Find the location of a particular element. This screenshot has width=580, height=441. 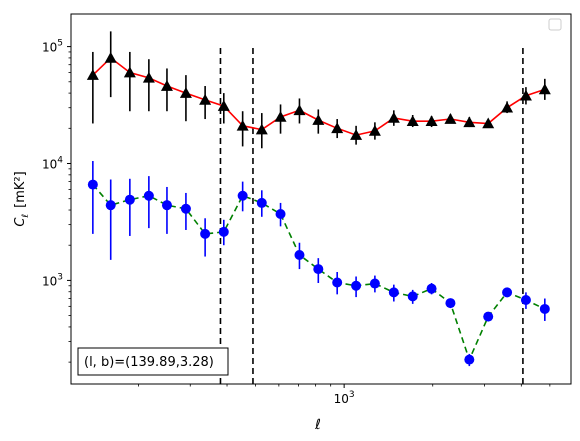

y-tick-label-3: 10⁵ is located at coordinates (52, 47).